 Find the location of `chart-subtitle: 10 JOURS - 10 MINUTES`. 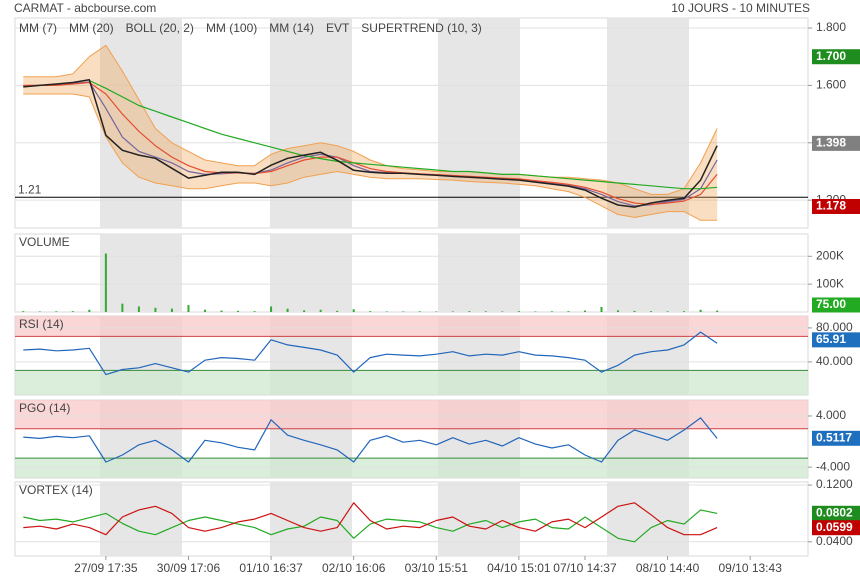

chart-subtitle: 10 JOURS - 10 MINUTES is located at coordinates (740, 8).